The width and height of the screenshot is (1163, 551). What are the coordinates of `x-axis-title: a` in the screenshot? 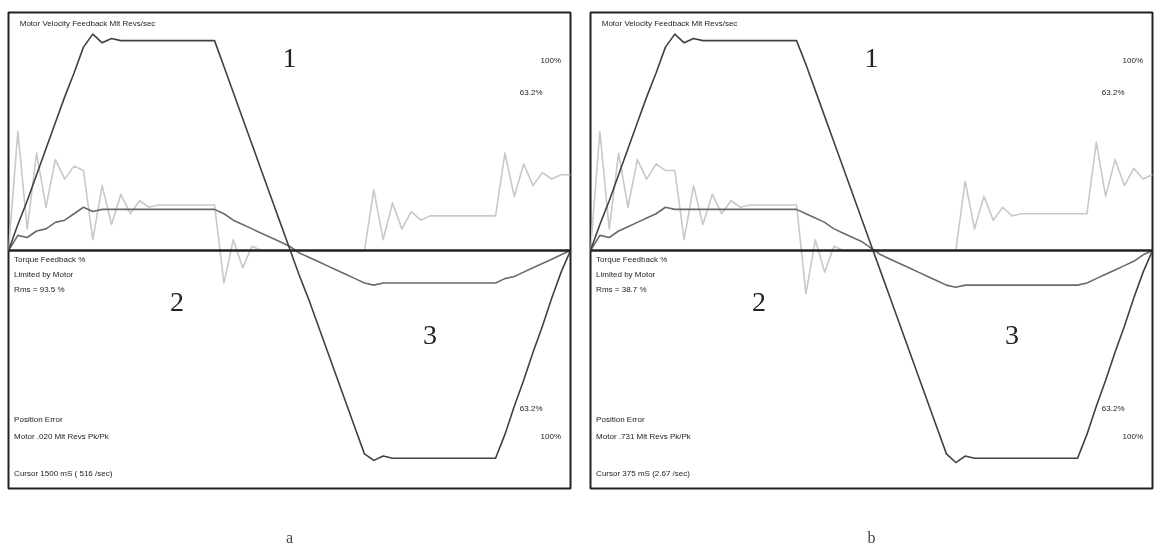 It's located at (289, 537).